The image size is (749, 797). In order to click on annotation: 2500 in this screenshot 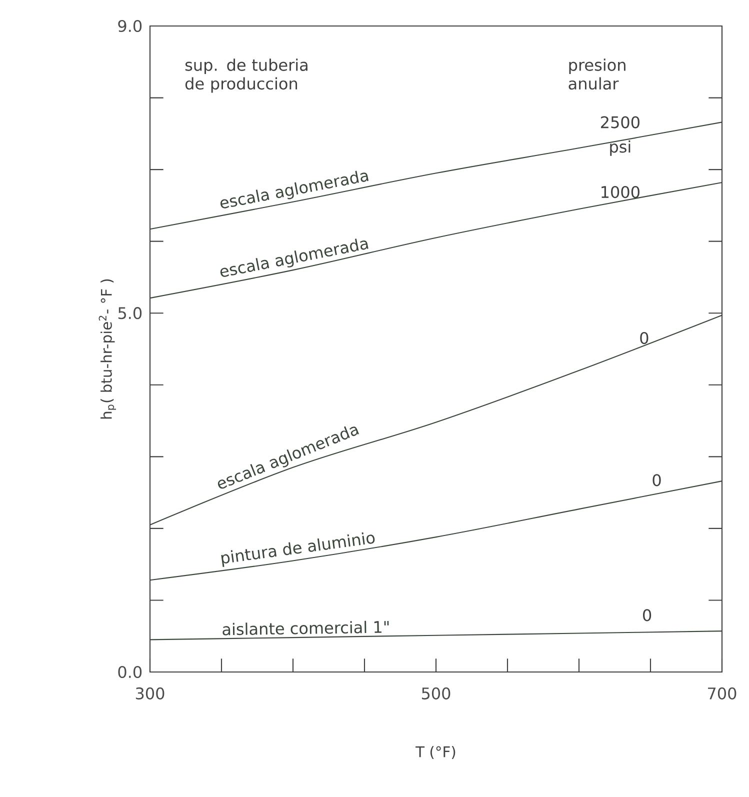, I will do `click(620, 122)`.